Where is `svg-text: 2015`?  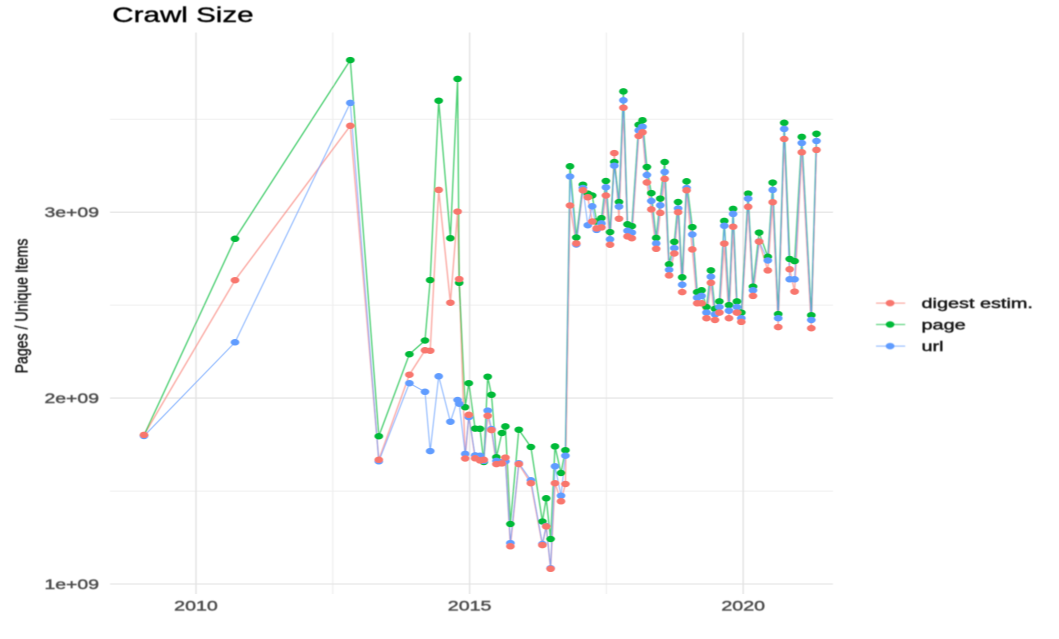
svg-text: 2015 is located at coordinates (470, 606).